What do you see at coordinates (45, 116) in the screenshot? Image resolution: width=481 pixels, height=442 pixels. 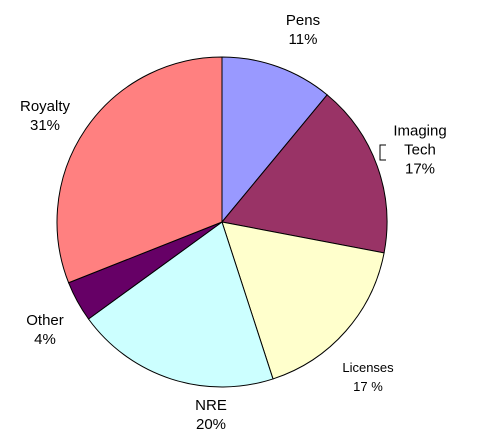 I see `slice-label: Royalty 31%` at bounding box center [45, 116].